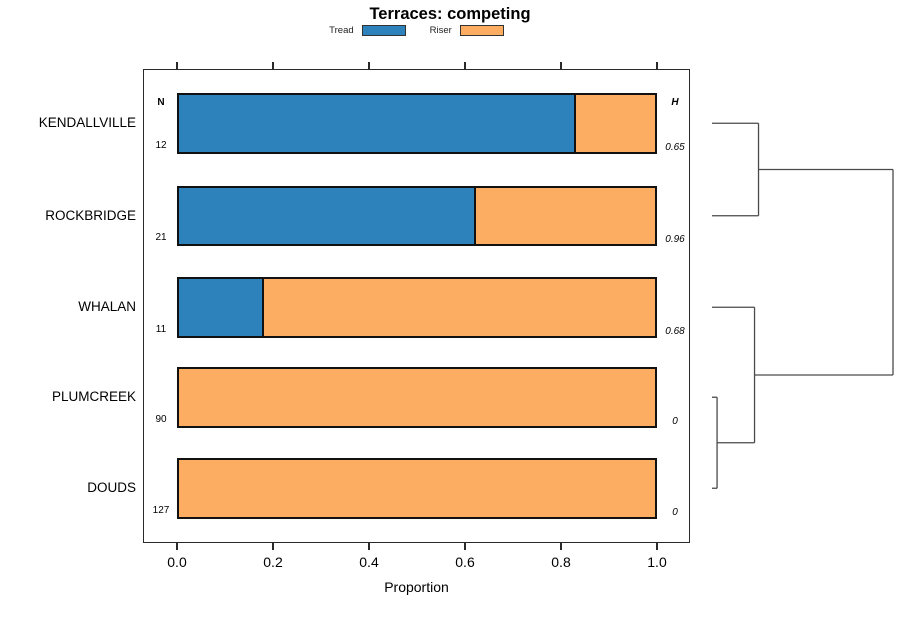 Image resolution: width=900 pixels, height=620 pixels. Describe the element at coordinates (417, 397) in the screenshot. I see `bar-plumcreek` at that location.